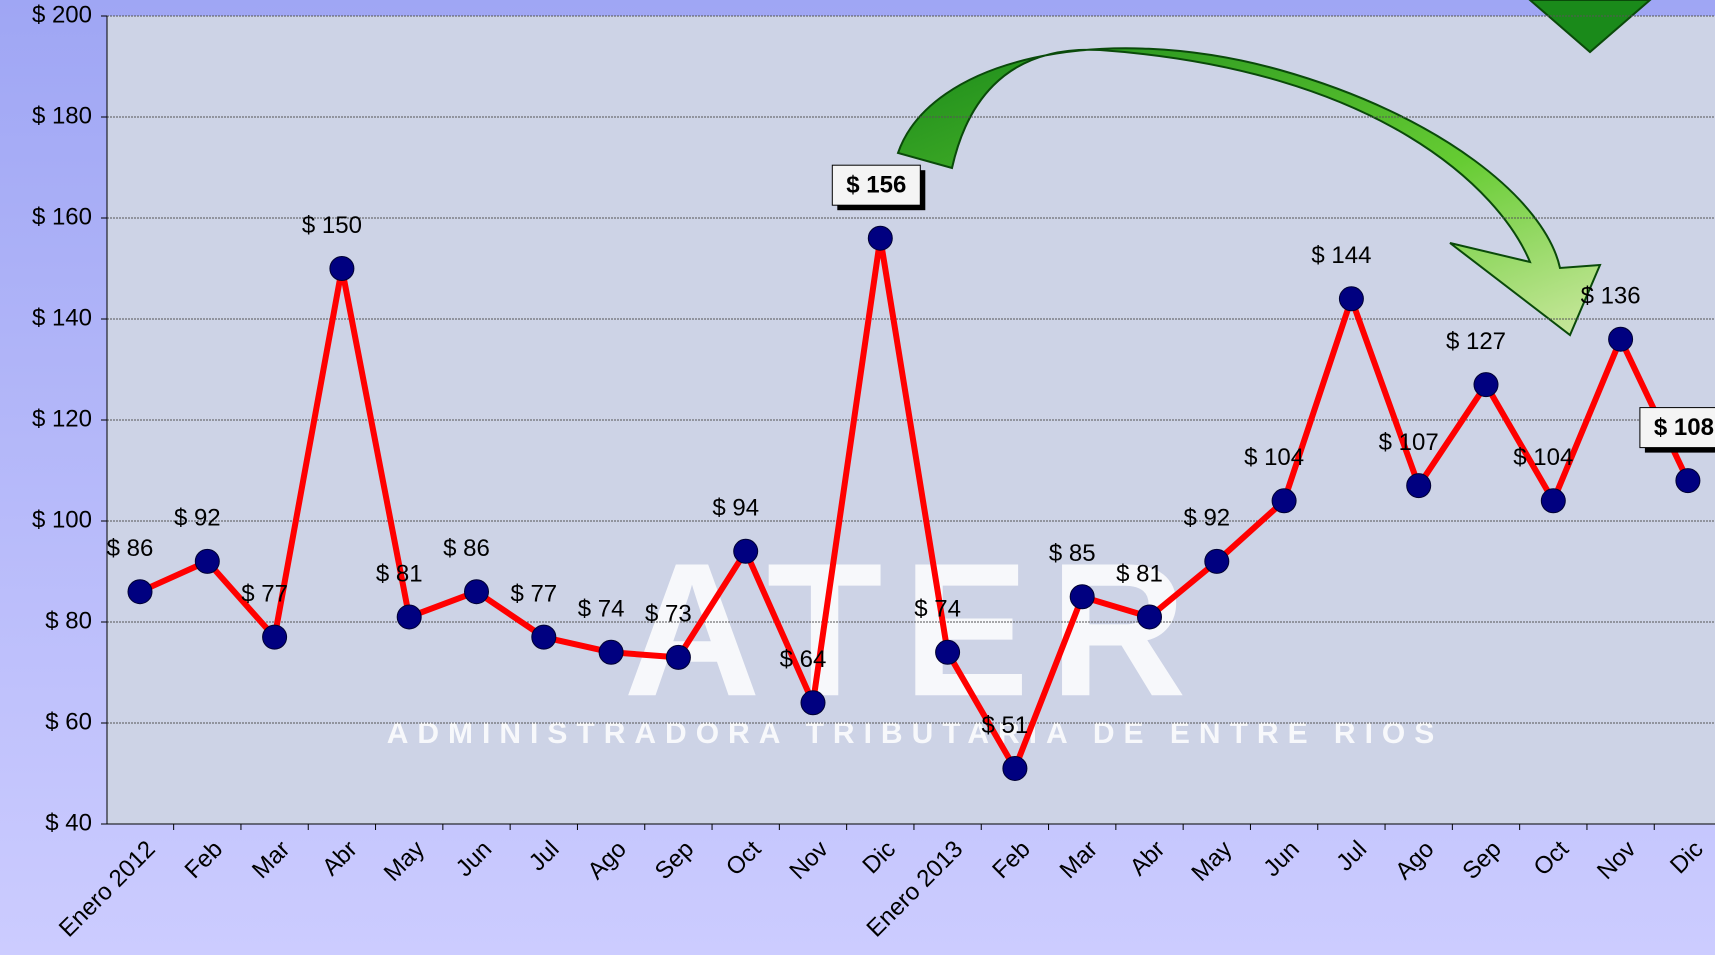 This screenshot has width=1715, height=955. I want to click on arrow-tip, so click(1590, 27).